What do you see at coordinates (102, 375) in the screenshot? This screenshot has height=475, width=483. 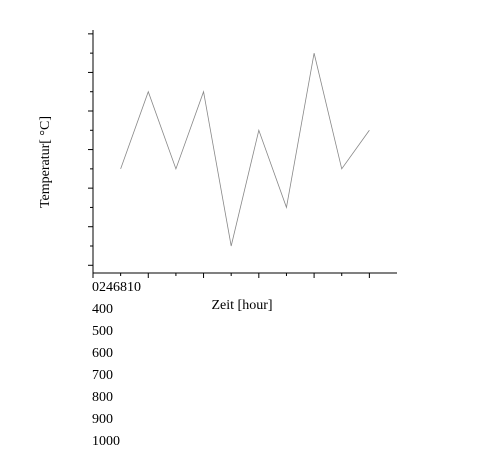 I see `y-tick-label: 700` at bounding box center [102, 375].